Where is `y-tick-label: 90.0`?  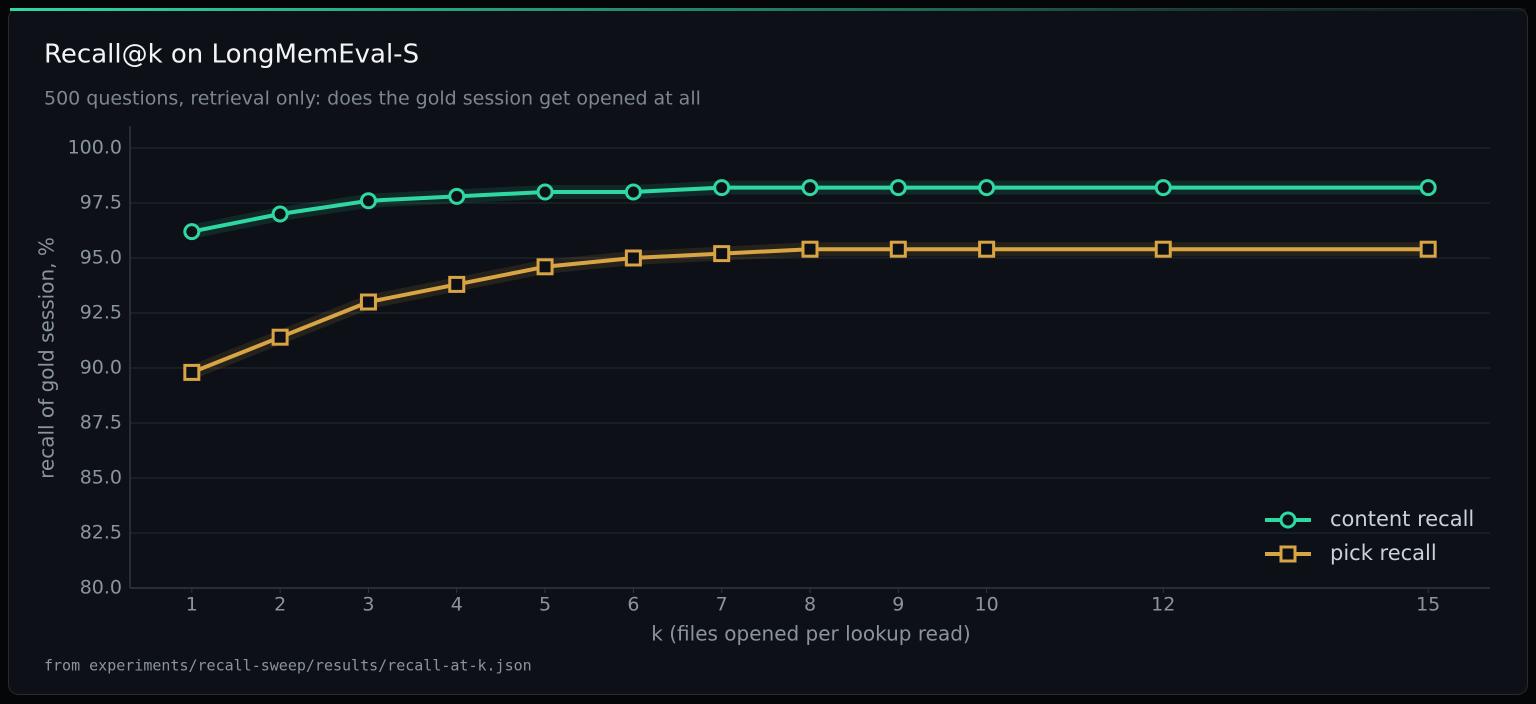
y-tick-label: 90.0 is located at coordinates (101, 368).